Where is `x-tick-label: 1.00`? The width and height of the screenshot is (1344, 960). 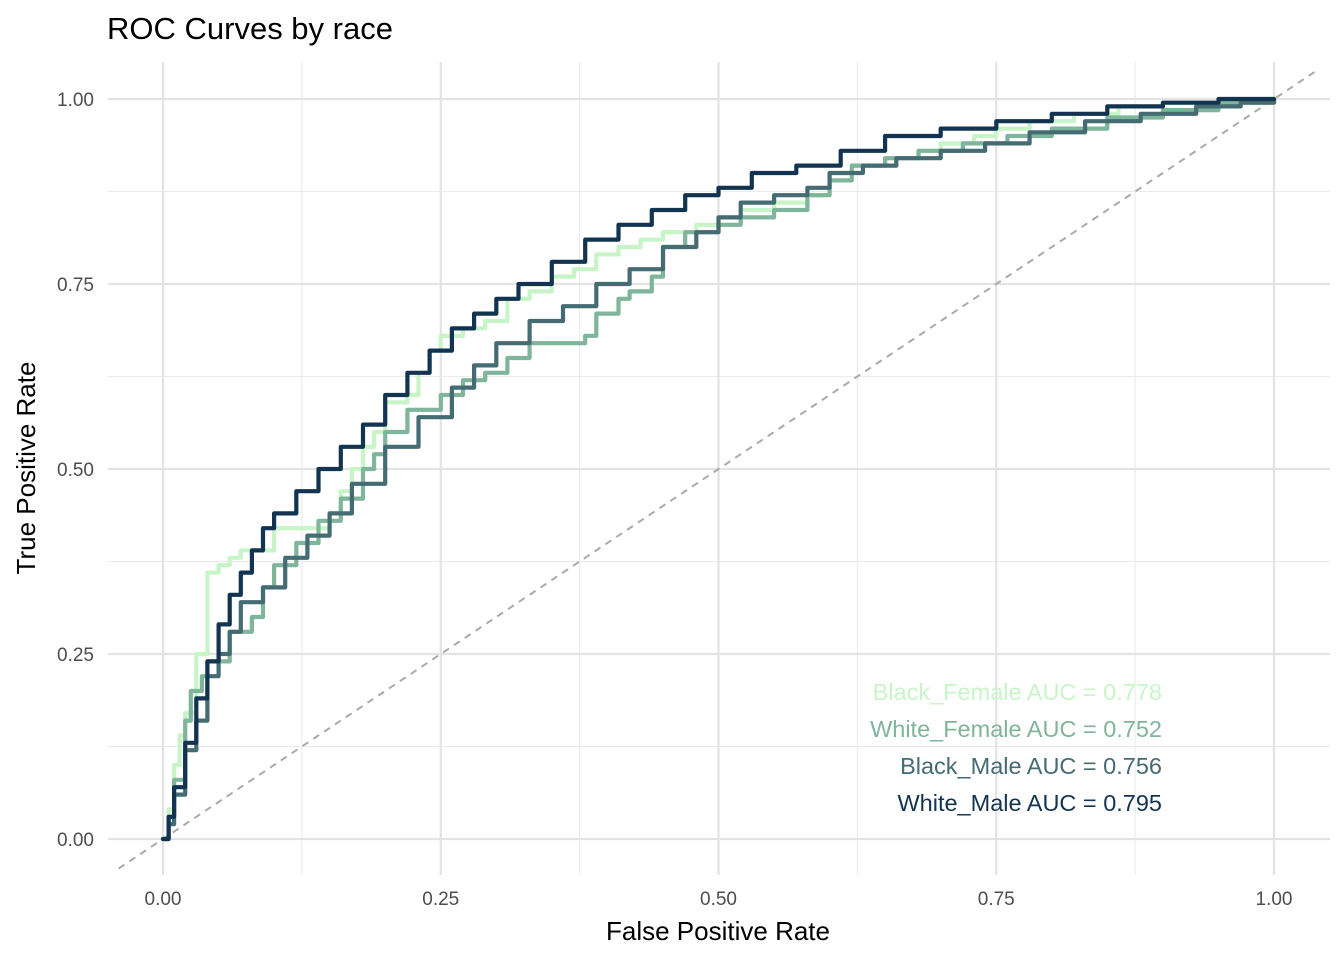 x-tick-label: 1.00 is located at coordinates (1274, 899).